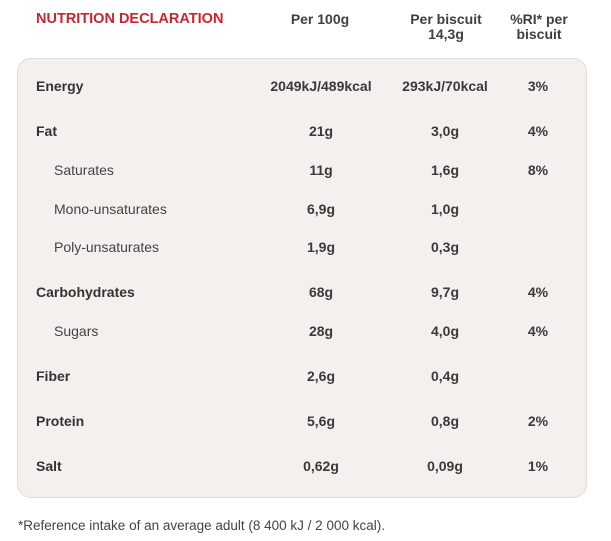 The height and width of the screenshot is (541, 611). Describe the element at coordinates (446, 34) in the screenshot. I see `column-header-per-biscuit-line2: 14,3g` at that location.